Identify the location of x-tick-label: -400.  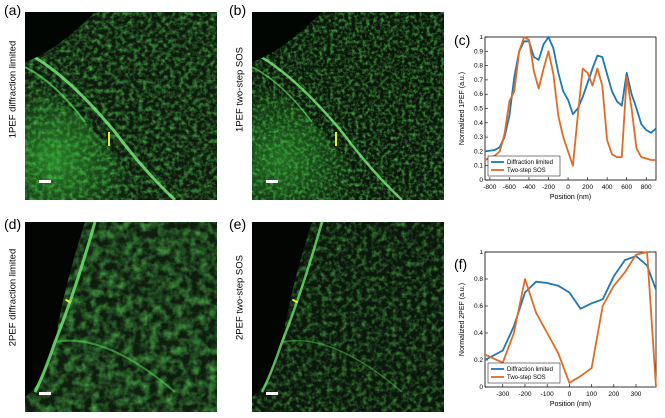
(528, 187).